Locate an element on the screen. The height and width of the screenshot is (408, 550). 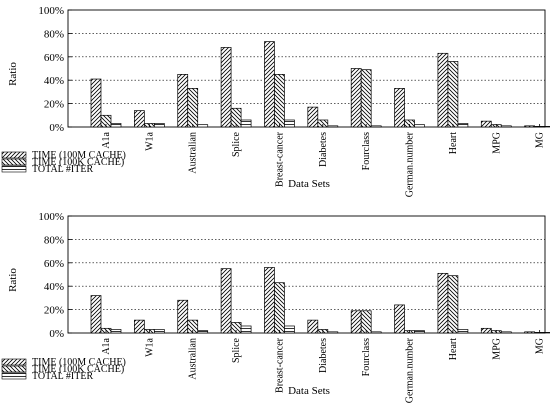
category-label: A1a is located at coordinates (106, 139).